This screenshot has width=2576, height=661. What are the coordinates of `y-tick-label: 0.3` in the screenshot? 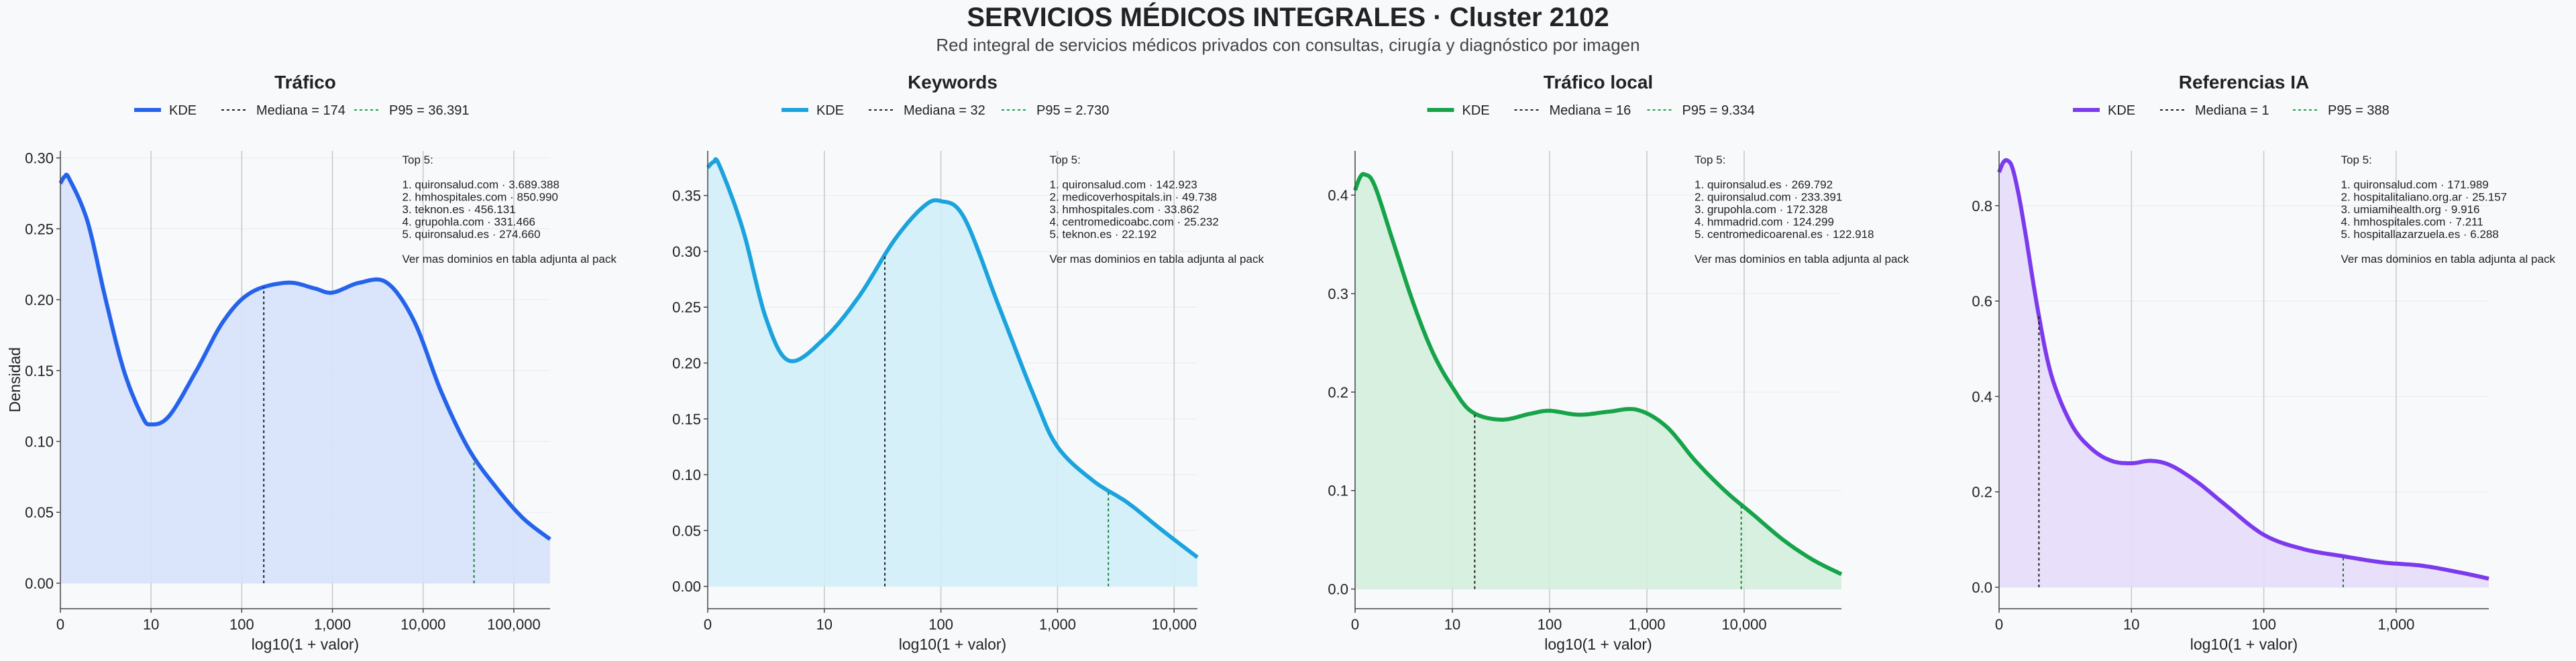 It's located at (1338, 294).